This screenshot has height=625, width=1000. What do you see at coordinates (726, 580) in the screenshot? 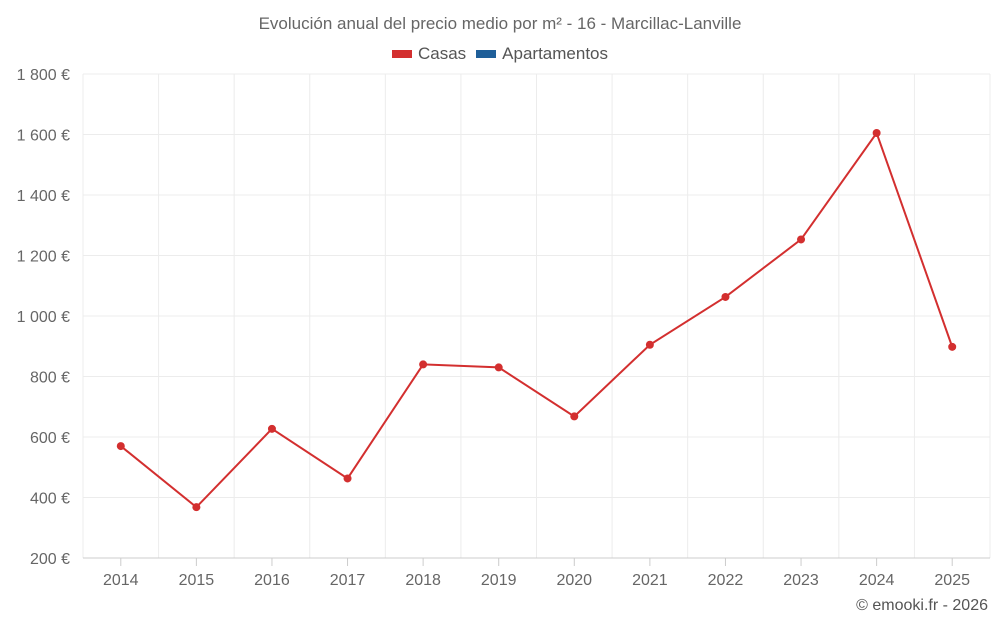
I see `x-tick-label: 2022` at bounding box center [726, 580].